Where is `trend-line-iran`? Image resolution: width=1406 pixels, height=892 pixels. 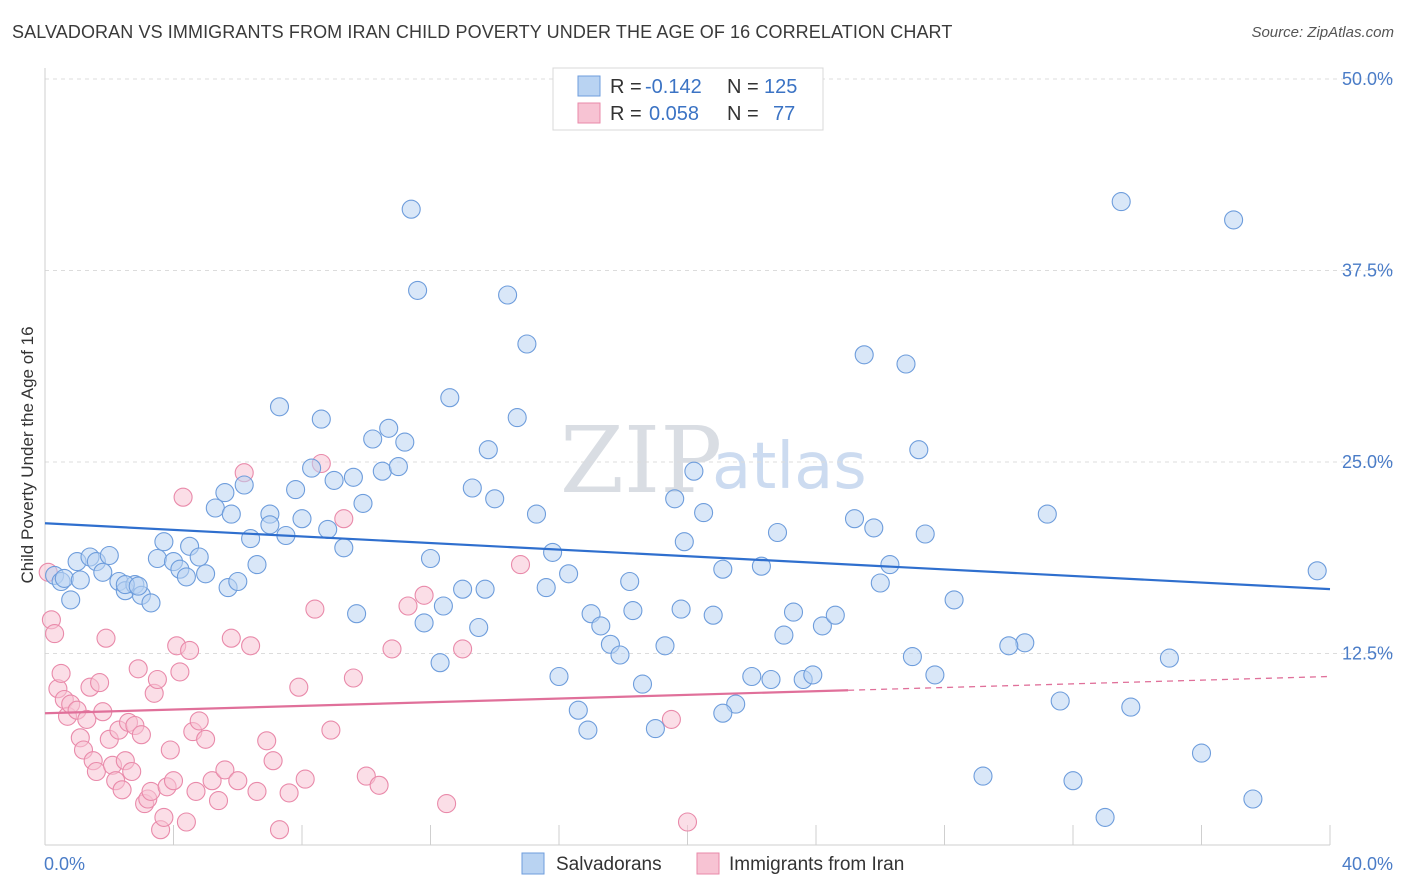
trend-line-iran is located at coordinates (446, 702).